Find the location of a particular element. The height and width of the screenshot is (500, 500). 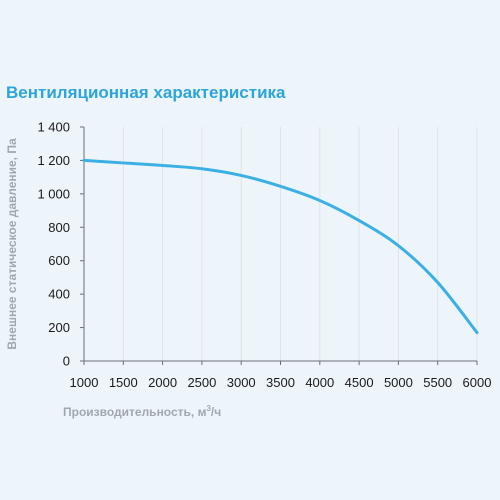

x-tick-label: 2500 is located at coordinates (201, 382).